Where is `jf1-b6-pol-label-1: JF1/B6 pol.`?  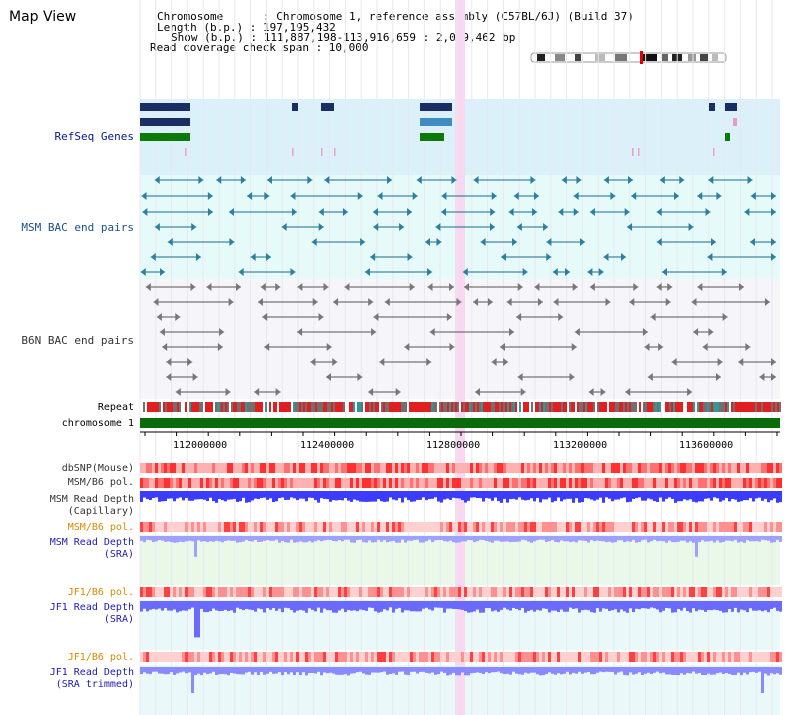
jf1-b6-pol-label-1: JF1/B6 pol. is located at coordinates (100, 592).